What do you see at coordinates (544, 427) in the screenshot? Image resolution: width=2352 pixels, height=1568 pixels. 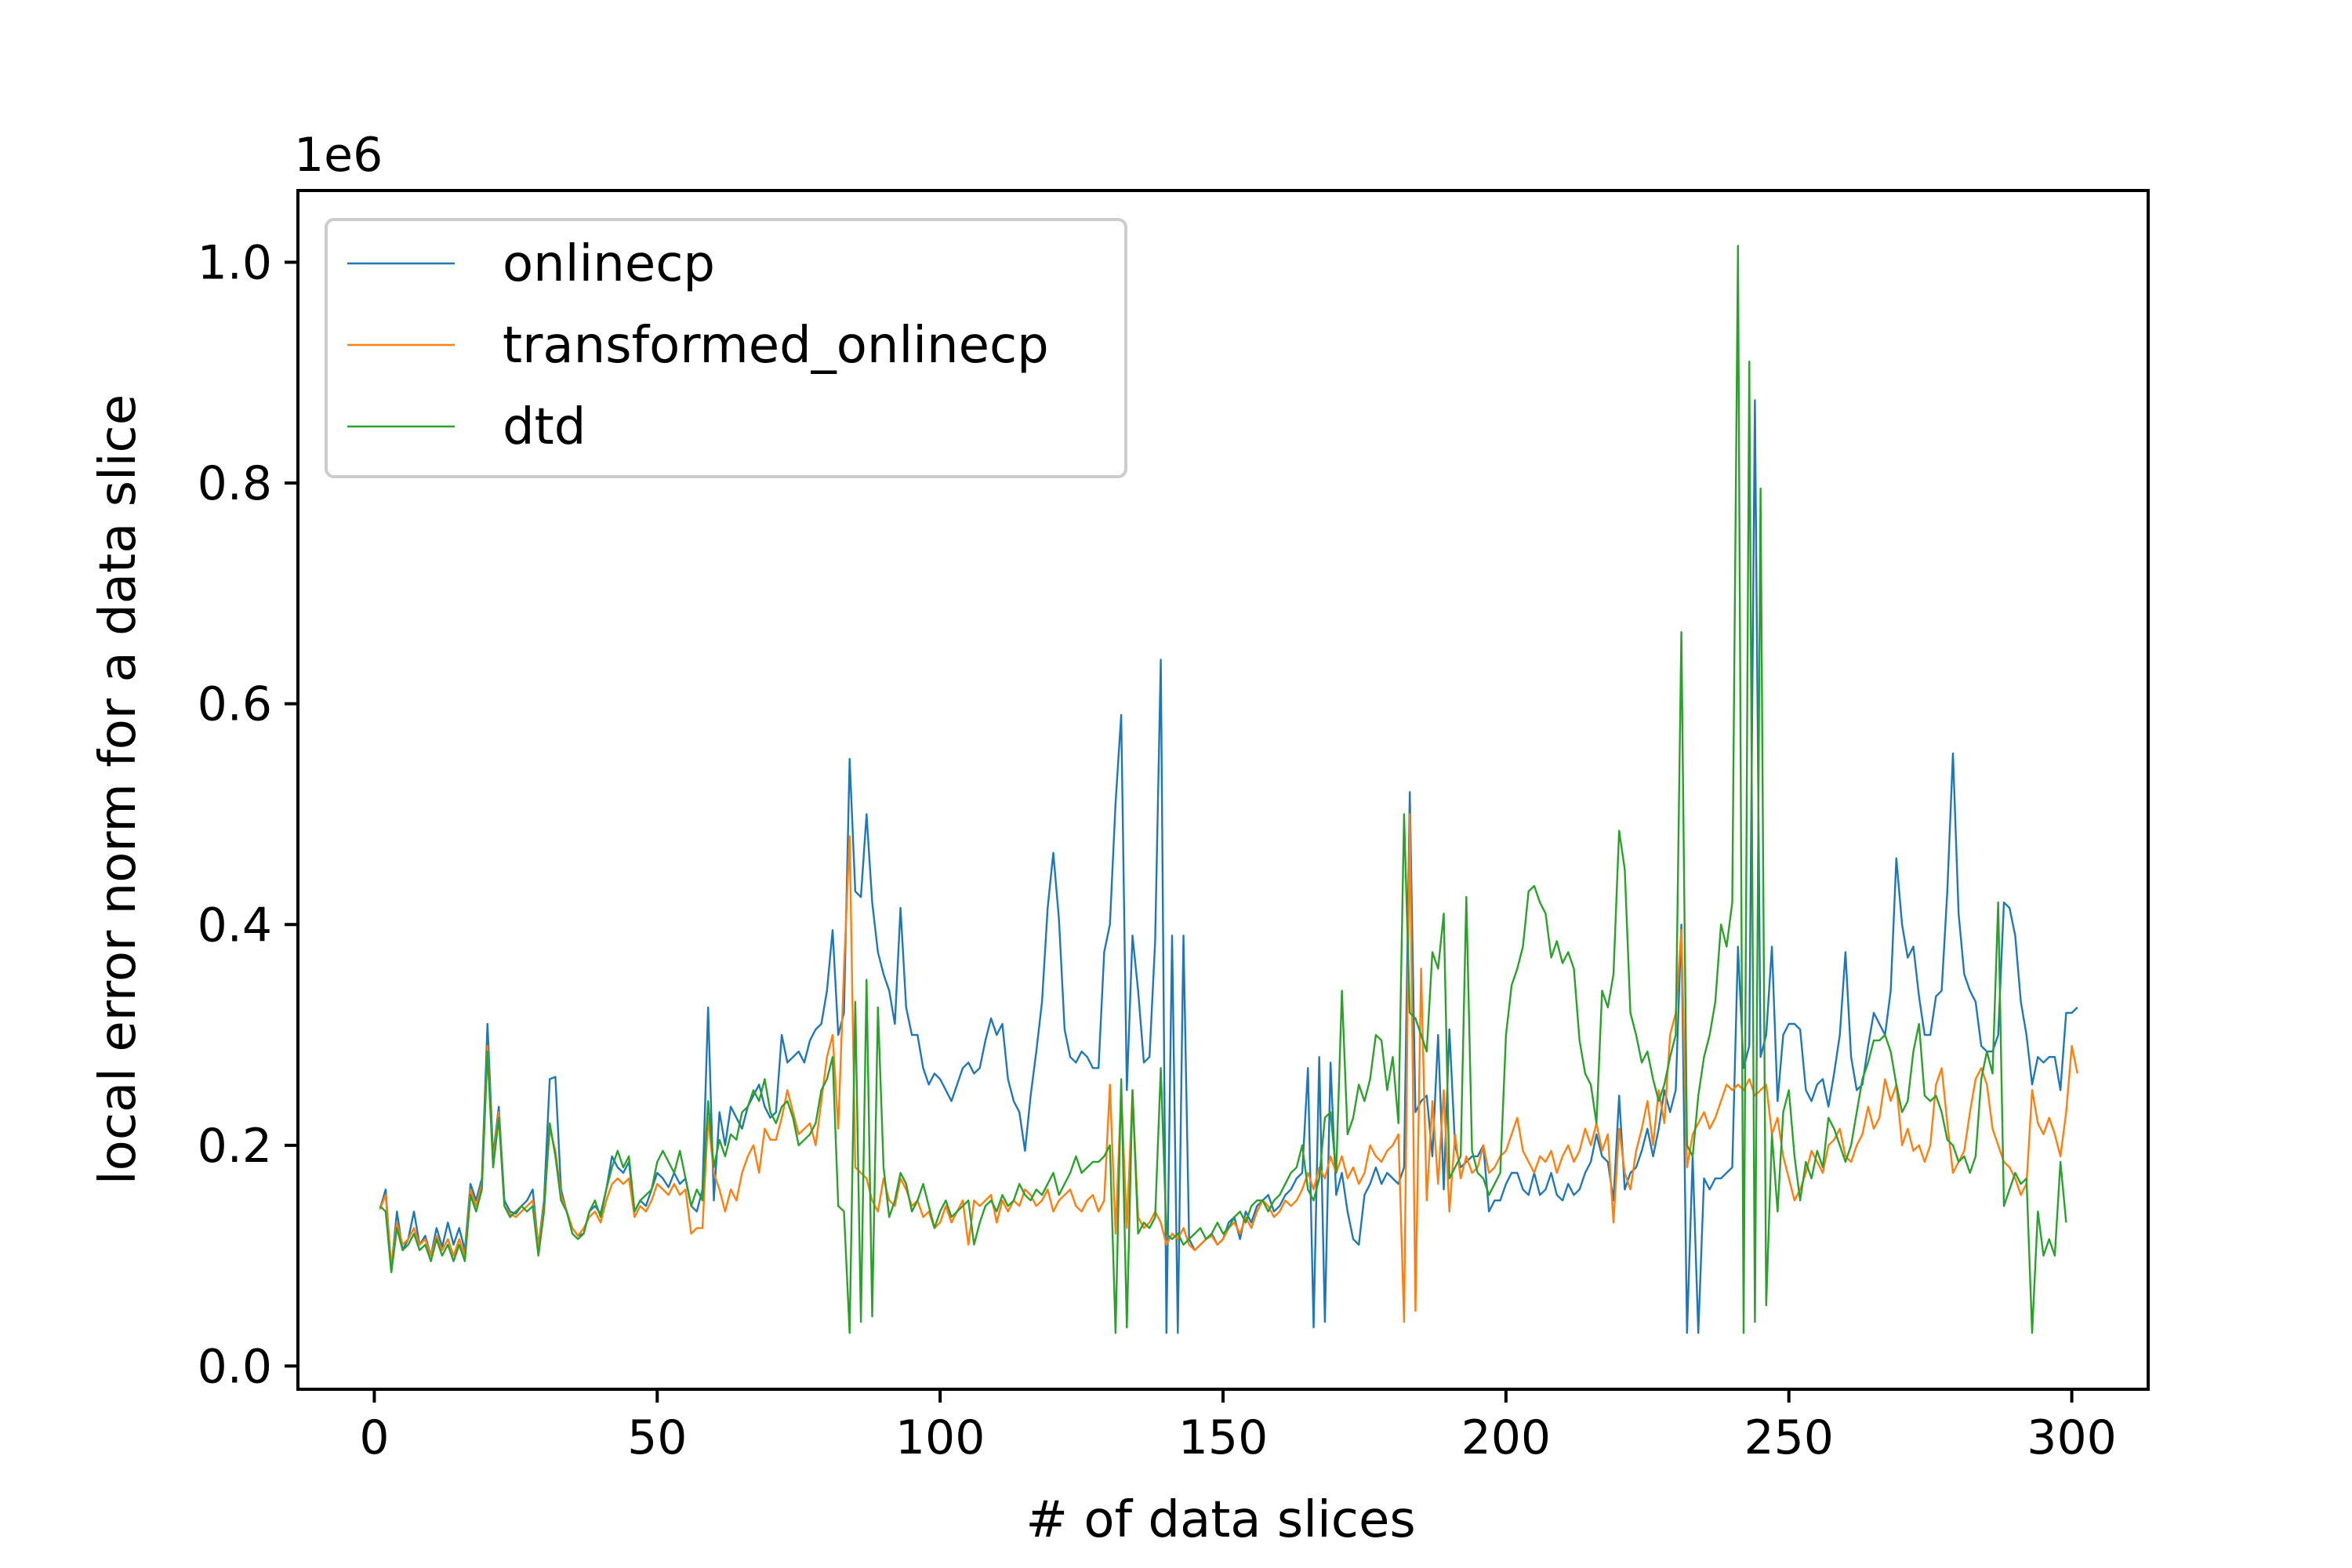 I see `legend-label-dtd: dtd` at bounding box center [544, 427].